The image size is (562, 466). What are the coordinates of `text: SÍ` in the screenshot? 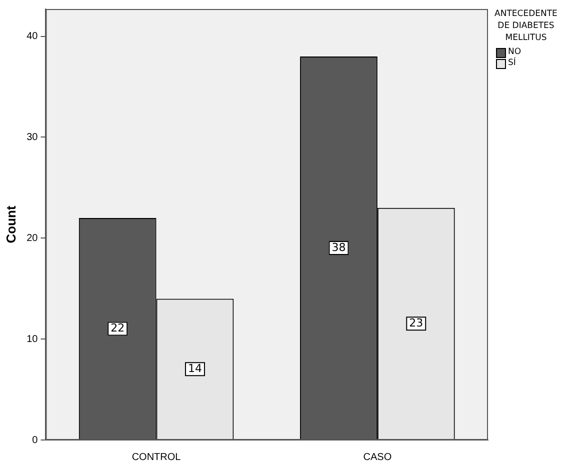 It's located at (512, 63).